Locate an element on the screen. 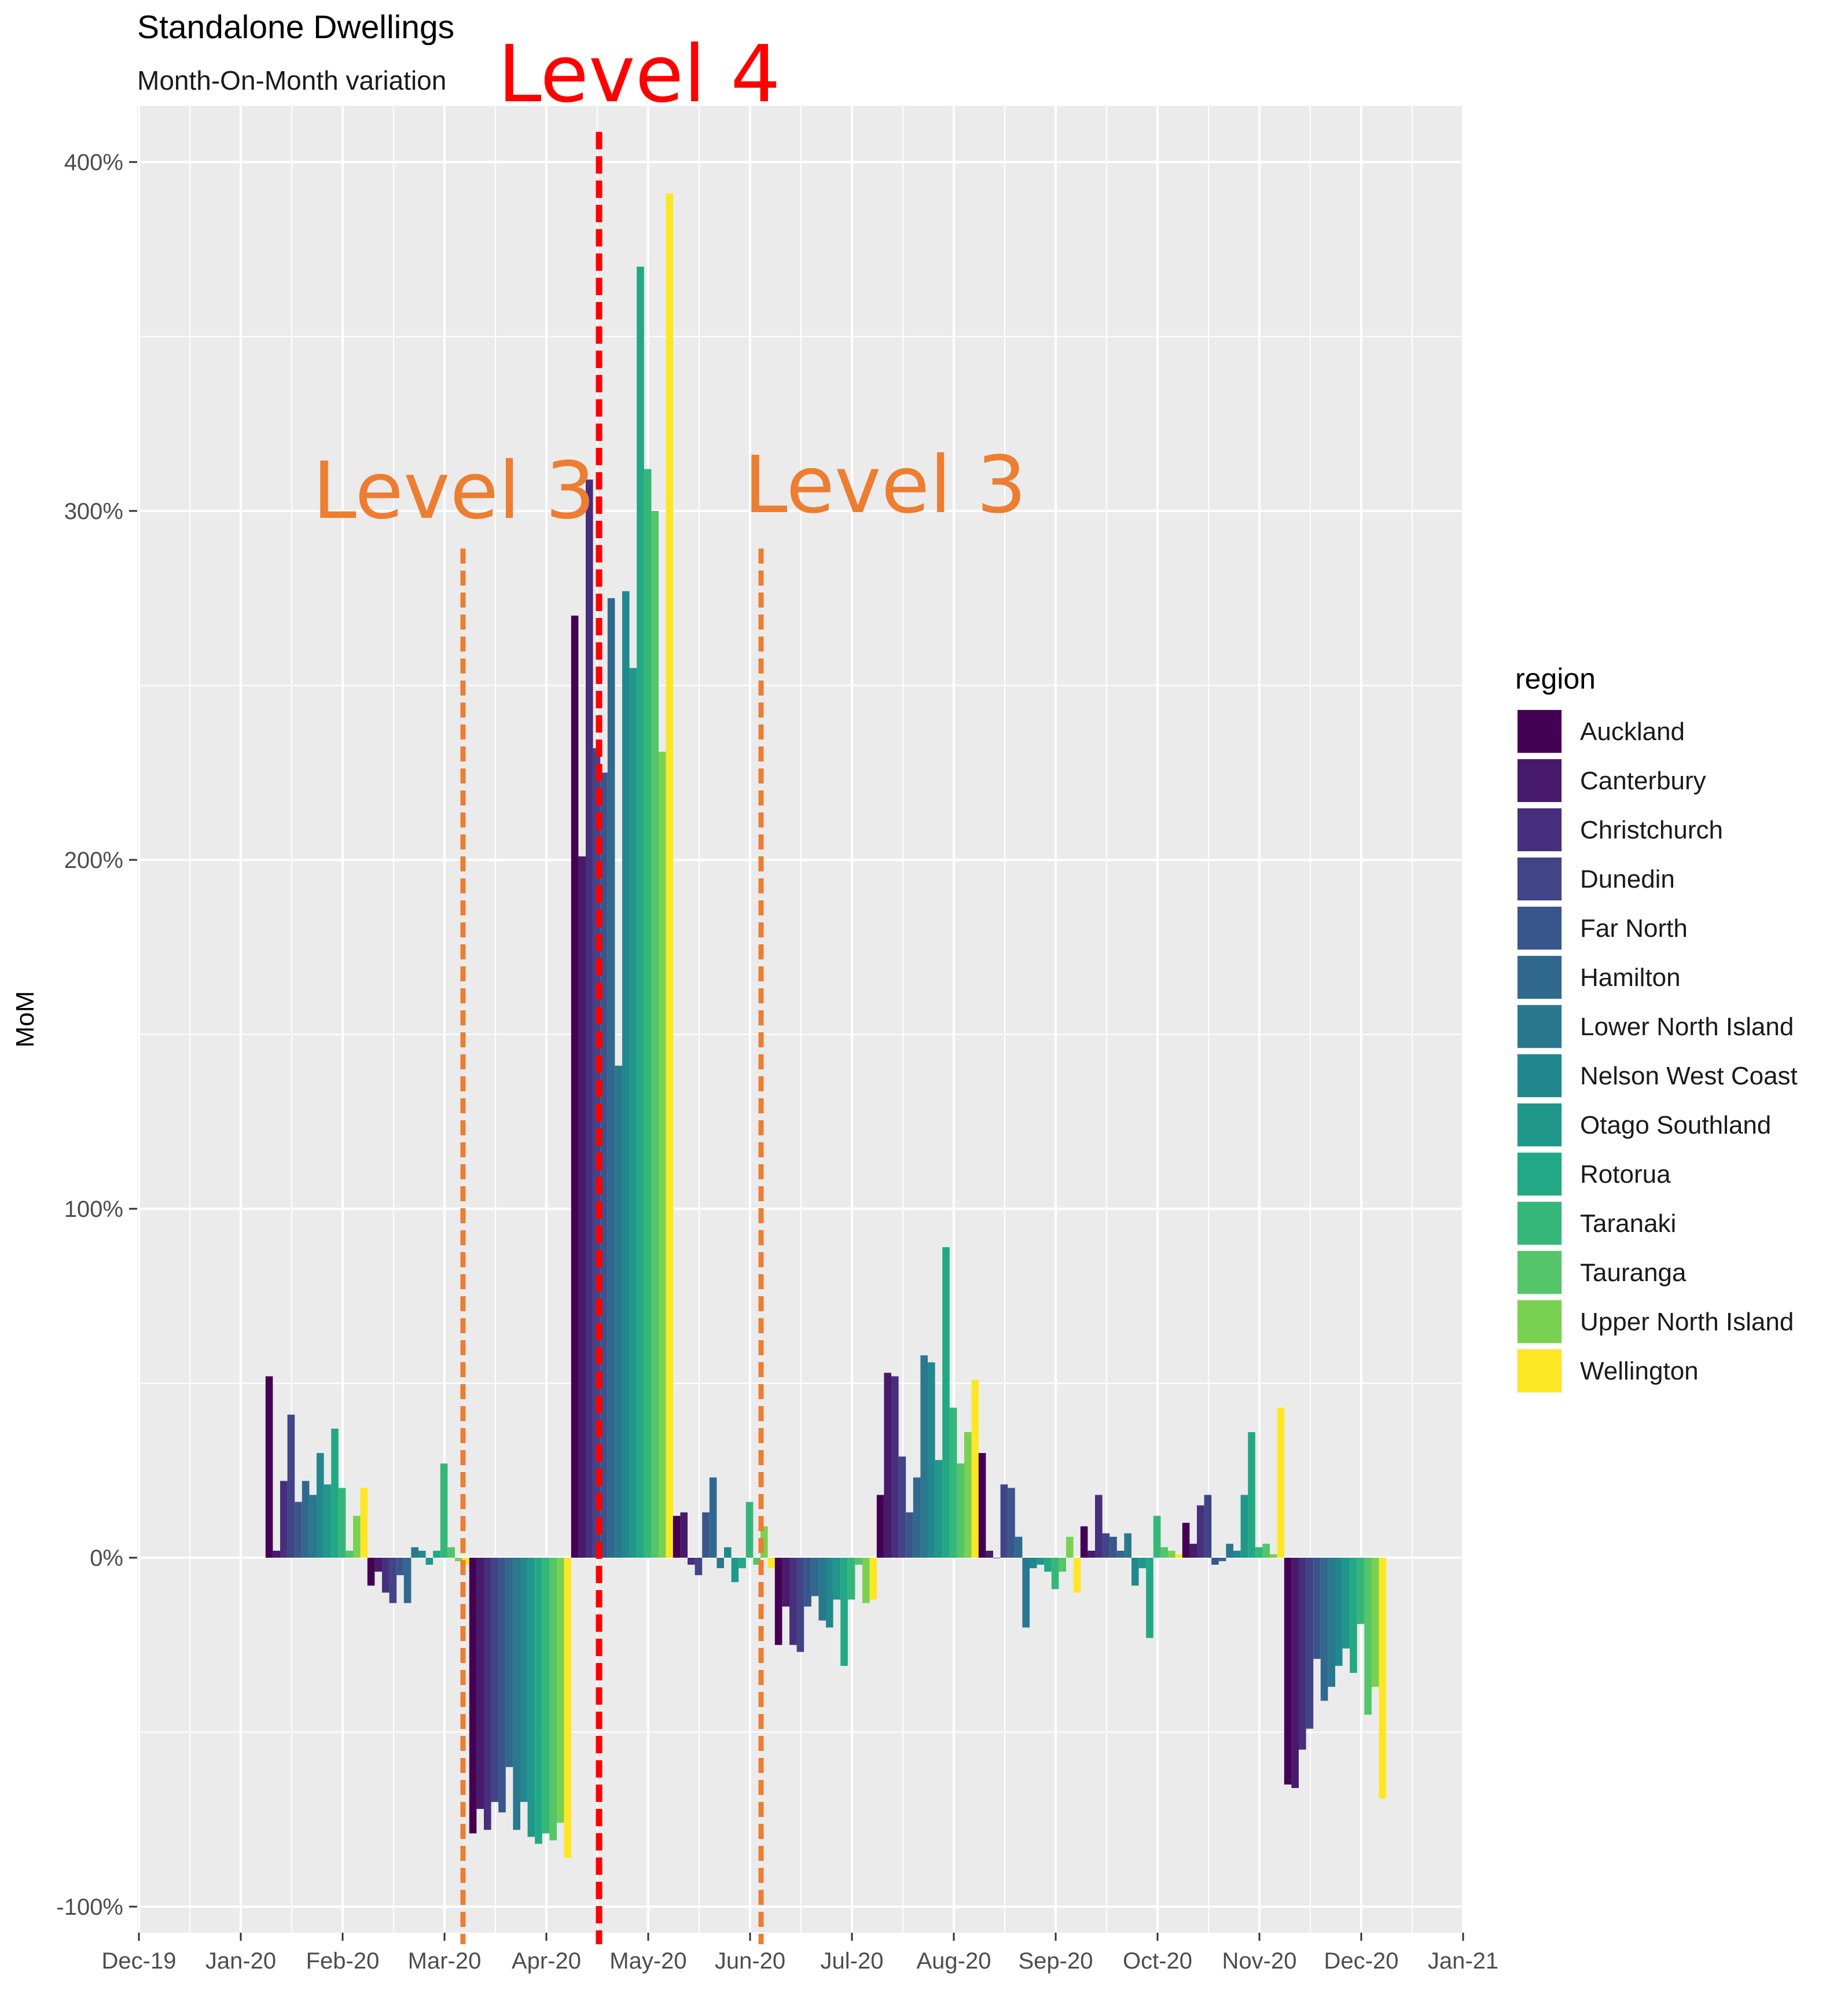 The width and height of the screenshot is (1826, 2016). legend-item-label: Christchurch is located at coordinates (1651, 830).